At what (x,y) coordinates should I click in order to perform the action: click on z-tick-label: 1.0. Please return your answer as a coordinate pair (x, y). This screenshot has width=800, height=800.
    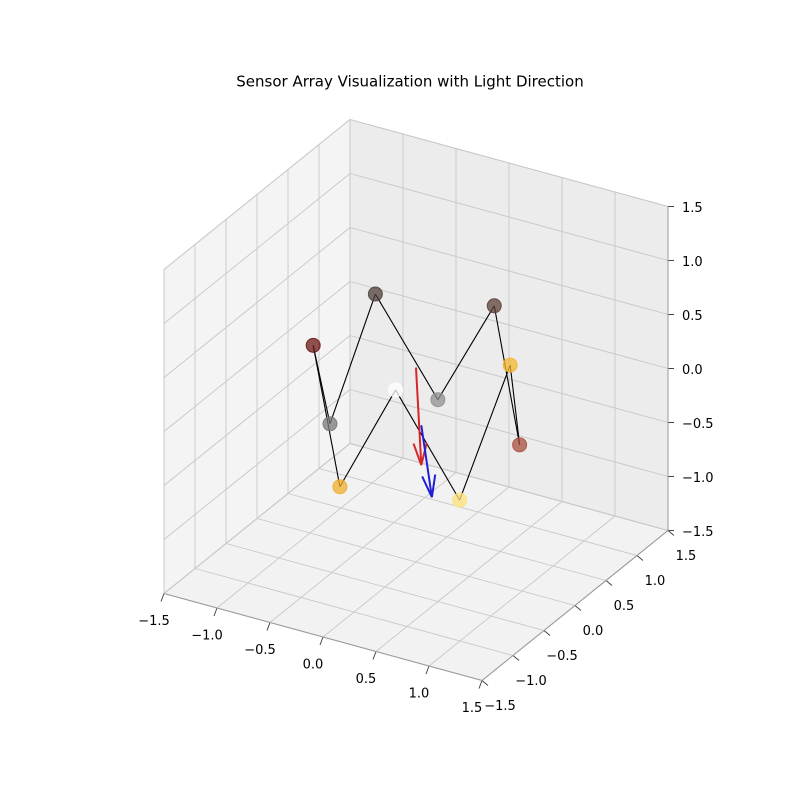
    Looking at the image, I should click on (692, 262).